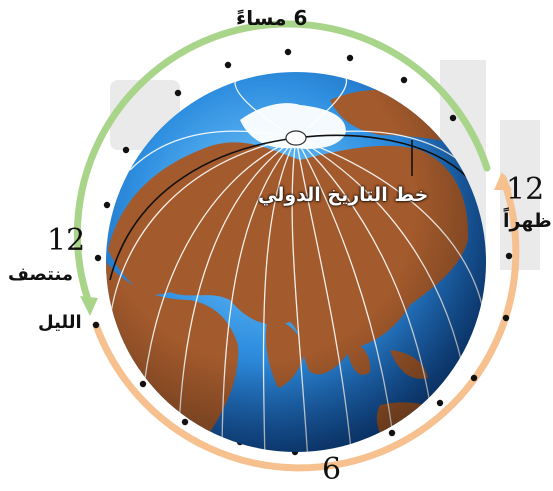 This screenshot has width=553, height=491. I want to click on day-arc-arrowhead, so click(503, 181).